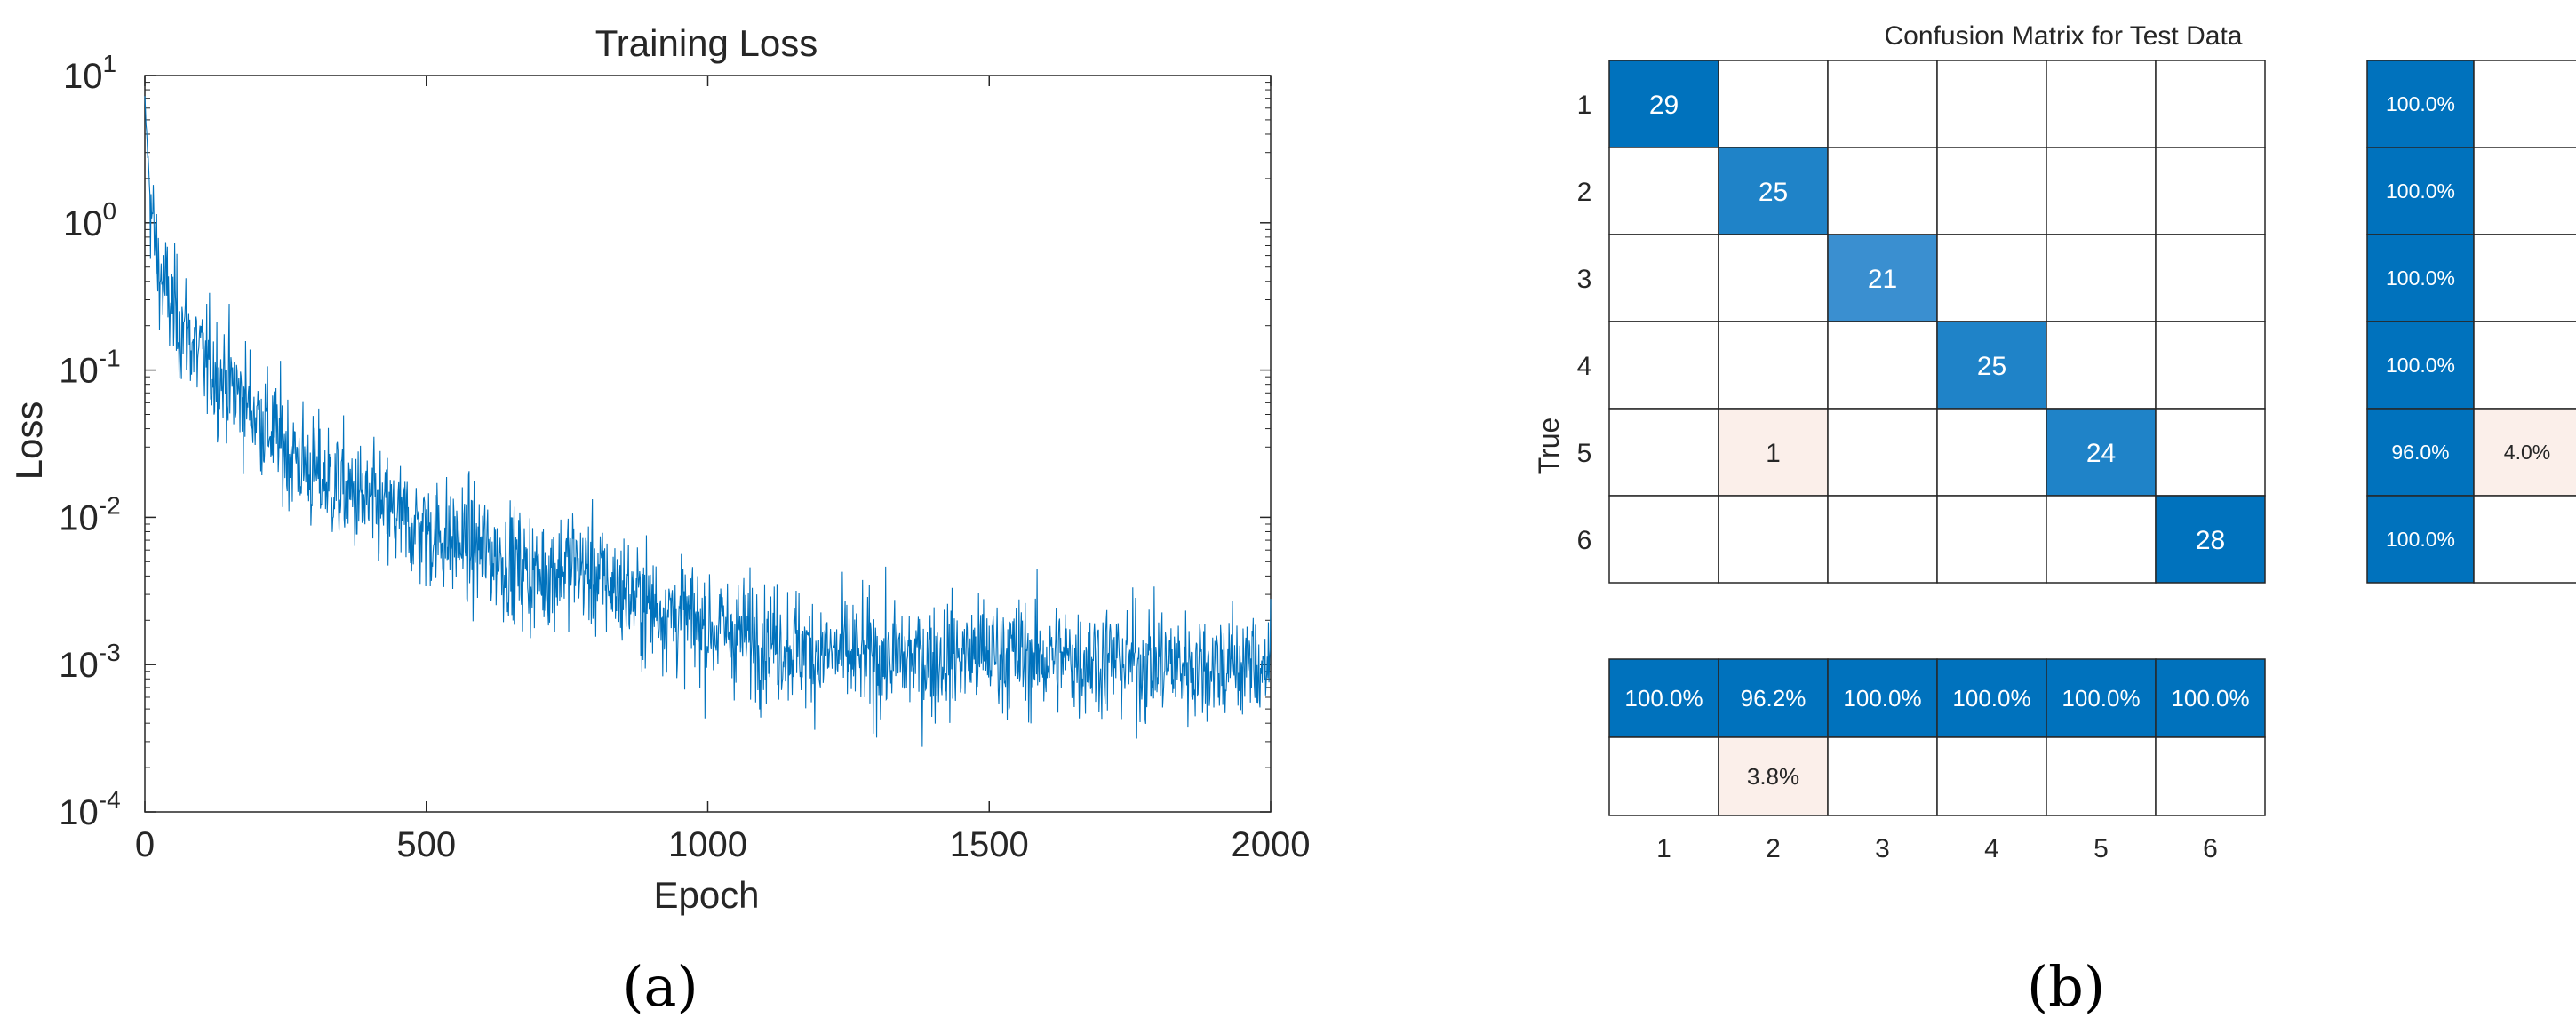 This screenshot has width=2576, height=1034. What do you see at coordinates (1663, 848) in the screenshot?
I see `column-label: 1` at bounding box center [1663, 848].